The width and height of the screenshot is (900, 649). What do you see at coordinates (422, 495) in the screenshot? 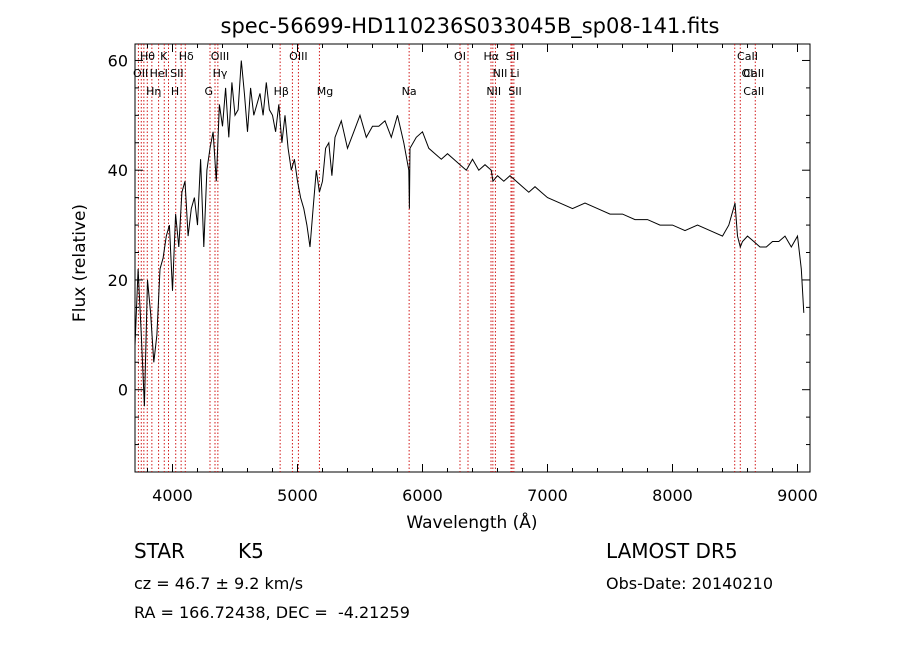
I see `x-tick-label-2: 6000` at bounding box center [422, 495].